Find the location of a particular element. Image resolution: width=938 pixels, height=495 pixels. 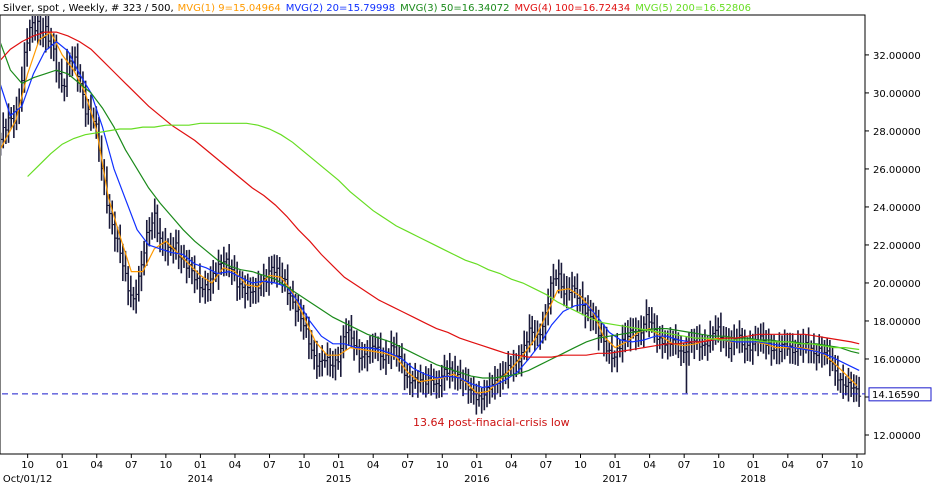

y-tick-label: 30.00000 is located at coordinates (897, 94).